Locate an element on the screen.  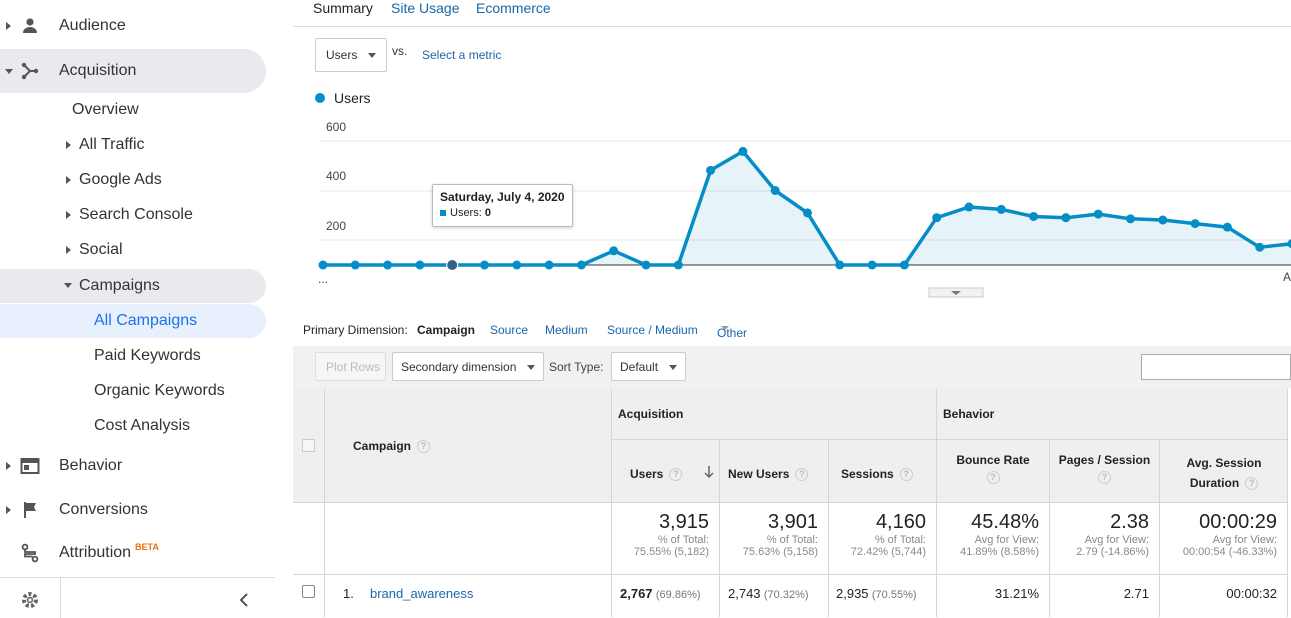
tab-summary: Summary is located at coordinates (343, 8).